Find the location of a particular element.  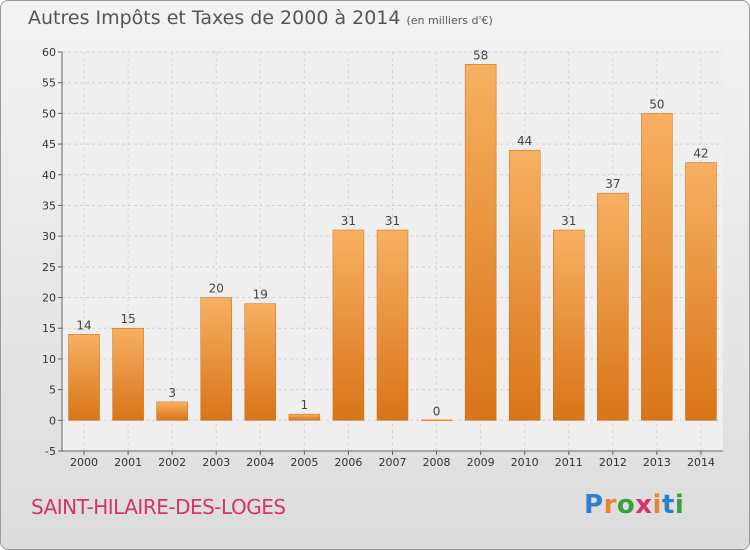

x-tick-label: 2010 is located at coordinates (525, 462).